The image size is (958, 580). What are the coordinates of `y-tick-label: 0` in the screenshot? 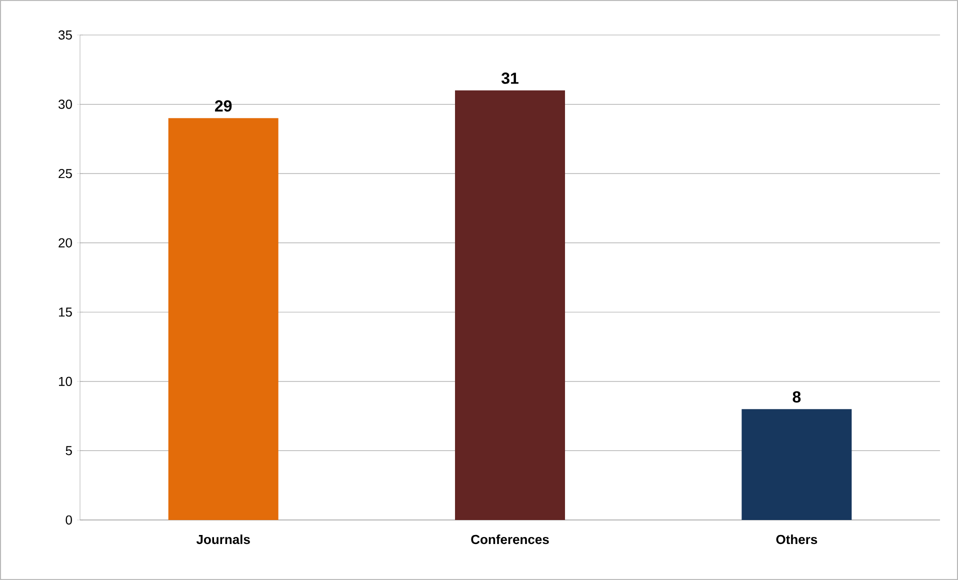 It's located at (69, 520).